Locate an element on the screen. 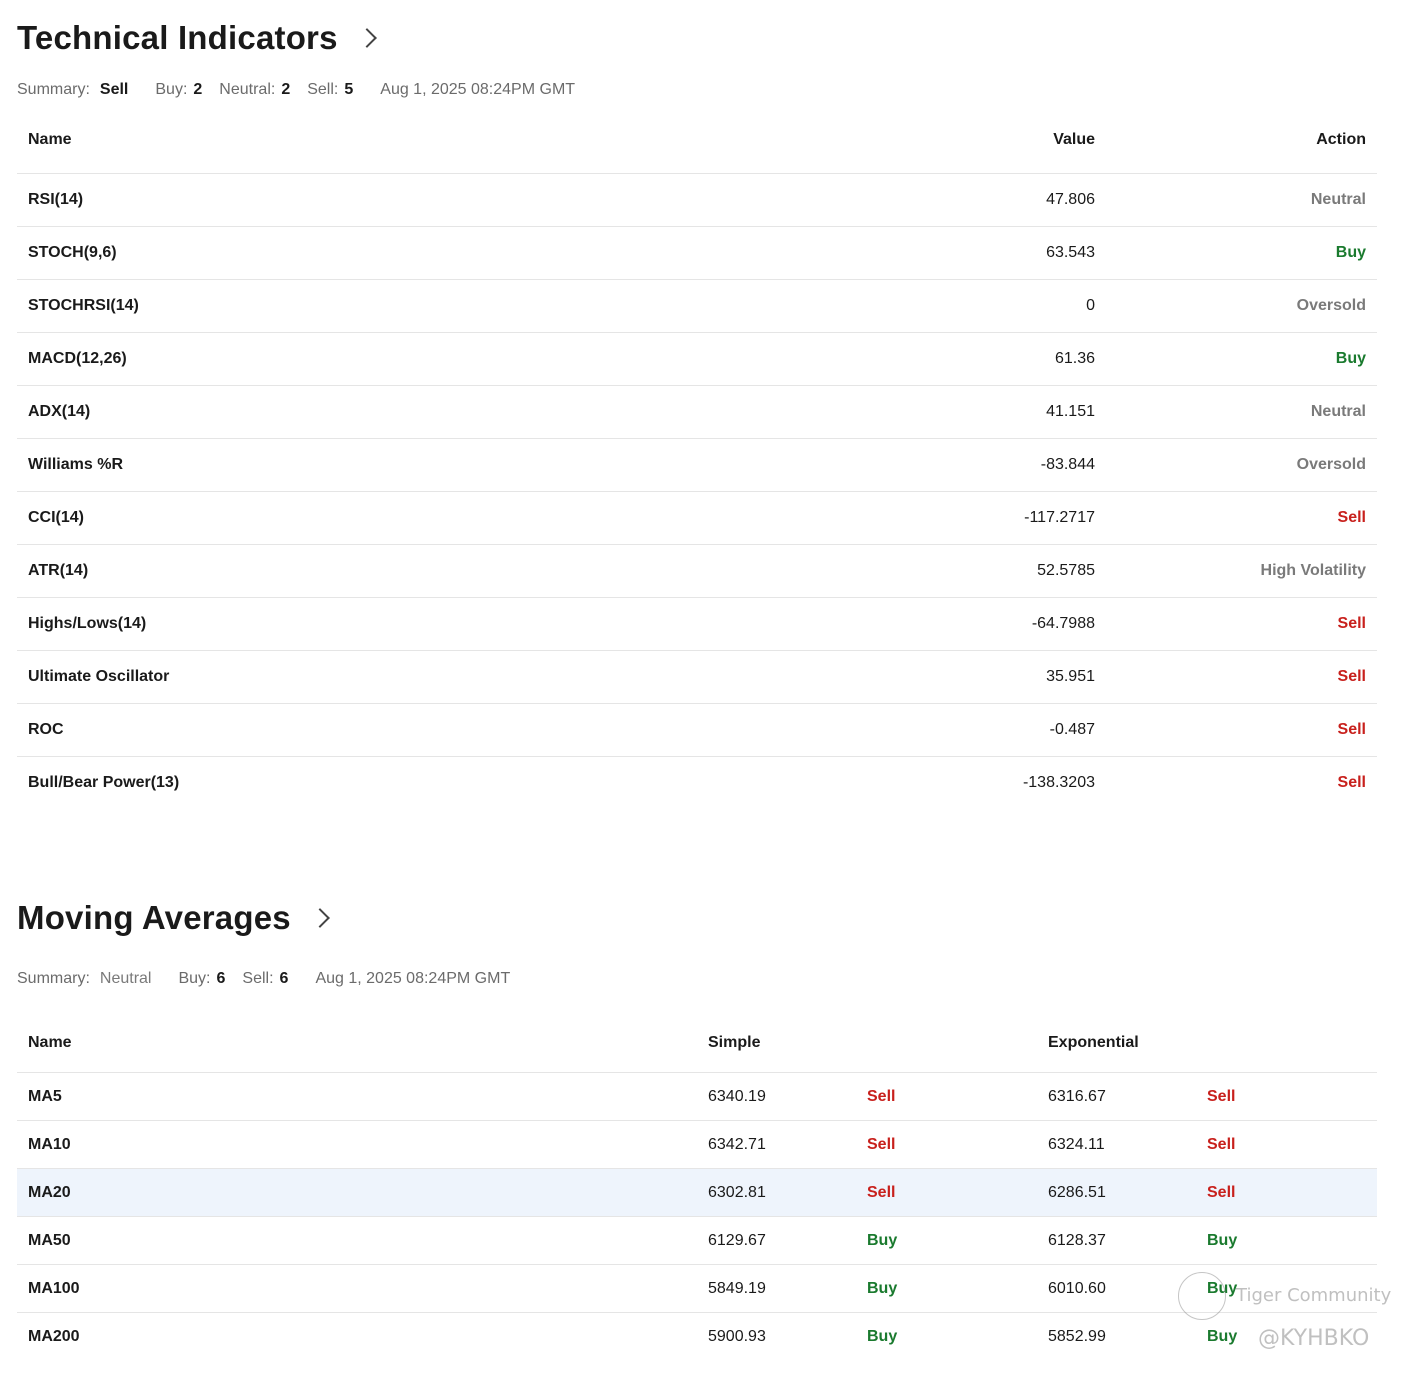  watermark-brand: Tiger Community is located at coordinates (1314, 1295).